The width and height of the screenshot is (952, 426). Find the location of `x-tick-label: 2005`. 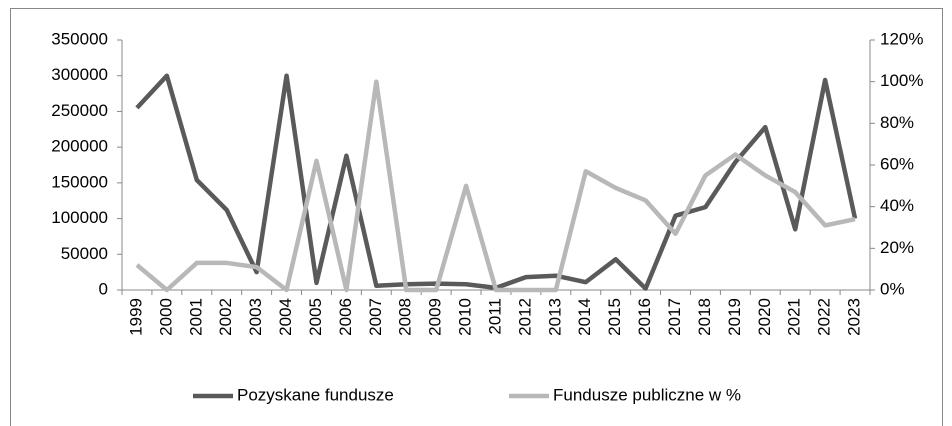

x-tick-label: 2005 is located at coordinates (315, 317).